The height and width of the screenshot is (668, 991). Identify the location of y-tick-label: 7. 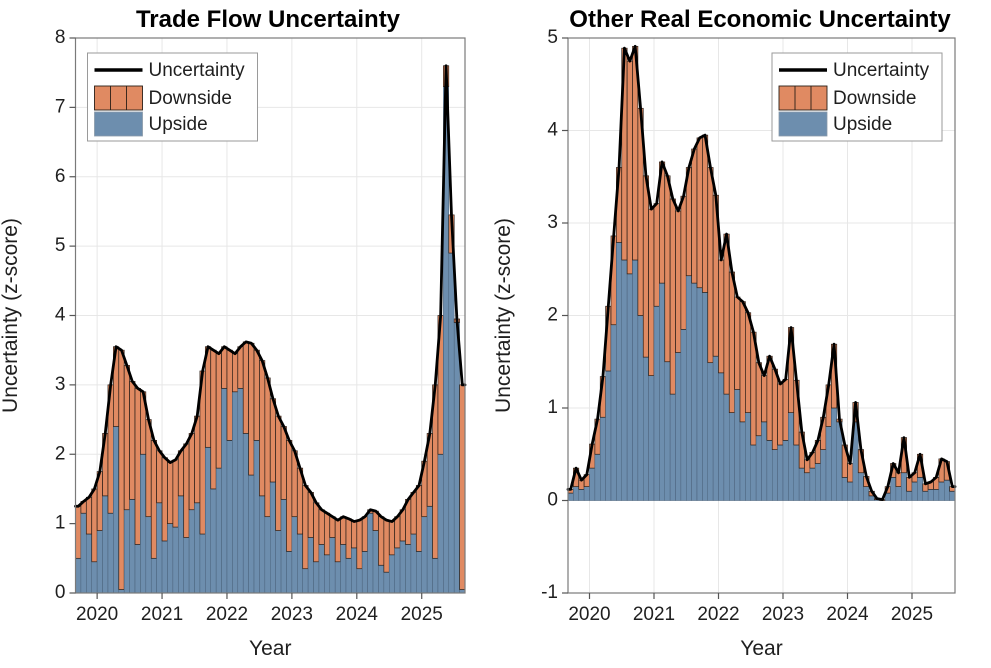
(60, 106).